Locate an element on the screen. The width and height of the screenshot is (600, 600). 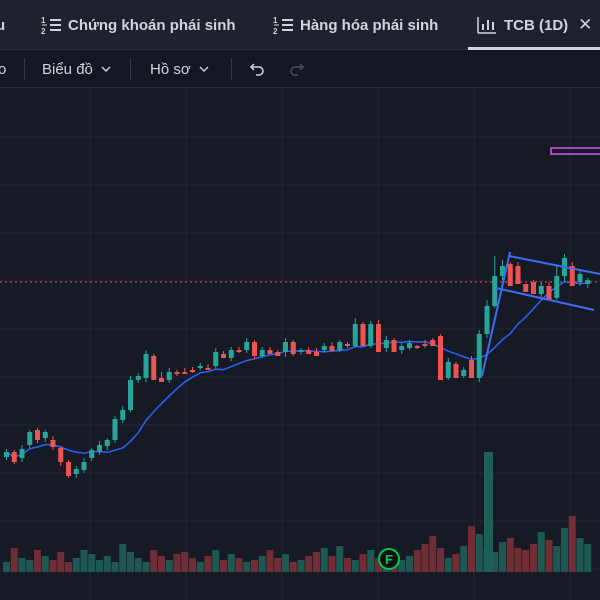
toolbar-partial-label: o is located at coordinates (3, 69).